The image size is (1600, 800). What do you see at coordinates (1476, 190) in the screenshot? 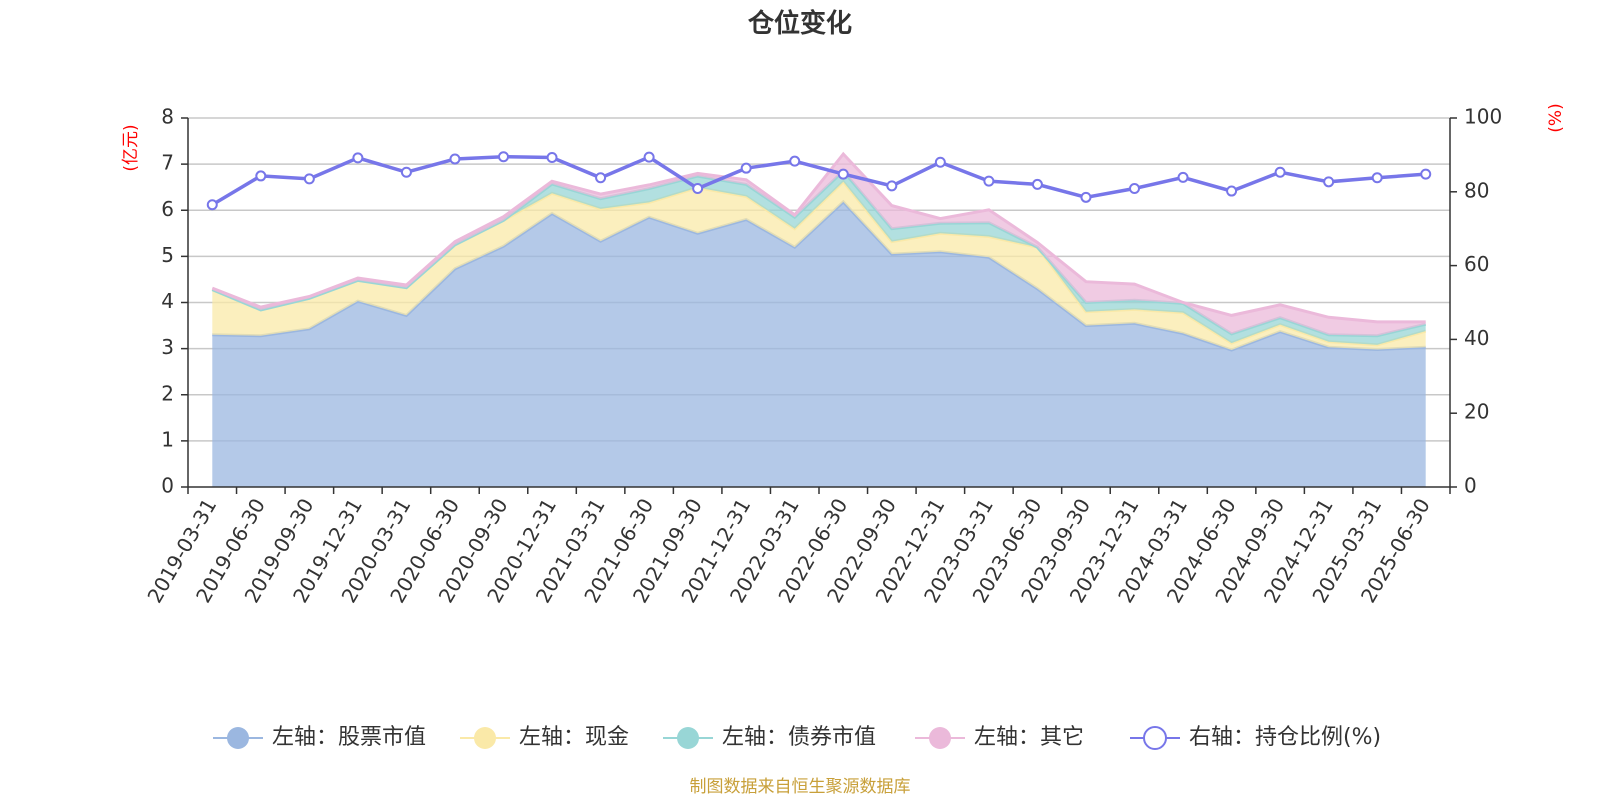
I see `right-tick-label: 80` at bounding box center [1476, 190].